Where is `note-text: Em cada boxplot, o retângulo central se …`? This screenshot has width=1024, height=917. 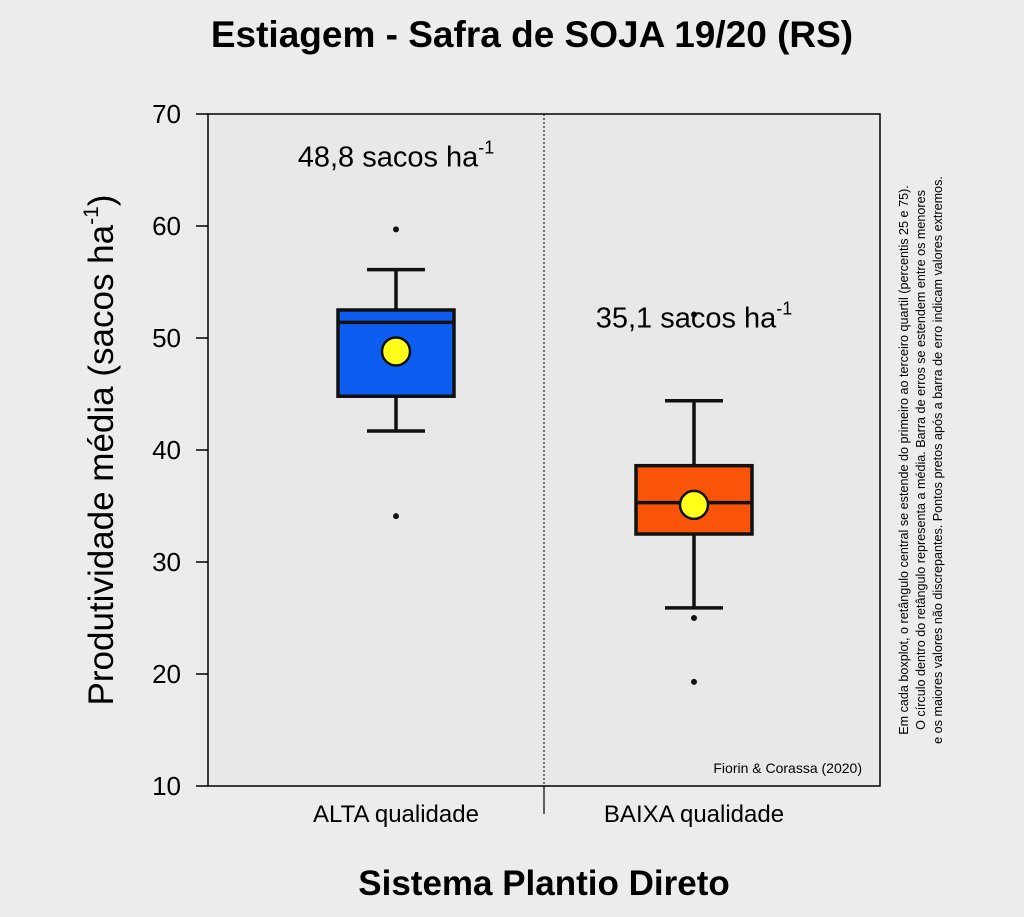
note-text: Em cada boxplot, o retângulo central se … is located at coordinates (921, 460).